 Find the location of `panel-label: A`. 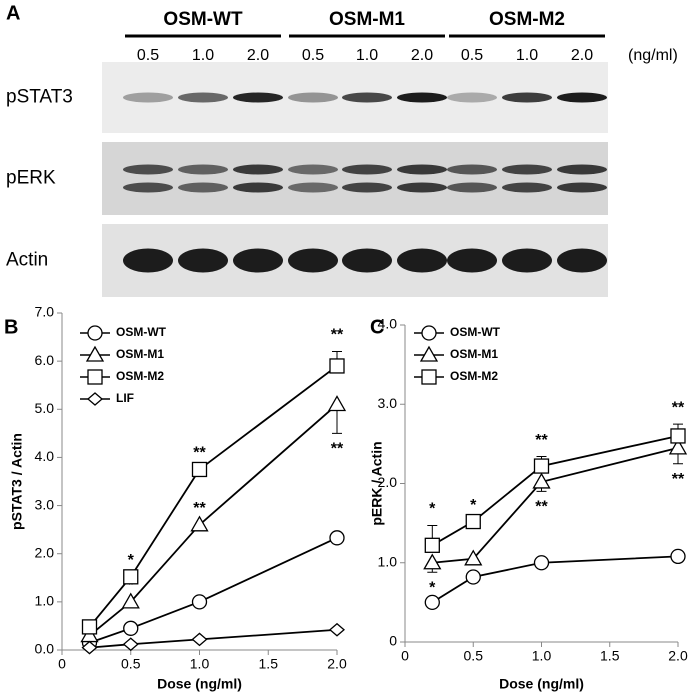

panel-label: A is located at coordinates (13, 13).